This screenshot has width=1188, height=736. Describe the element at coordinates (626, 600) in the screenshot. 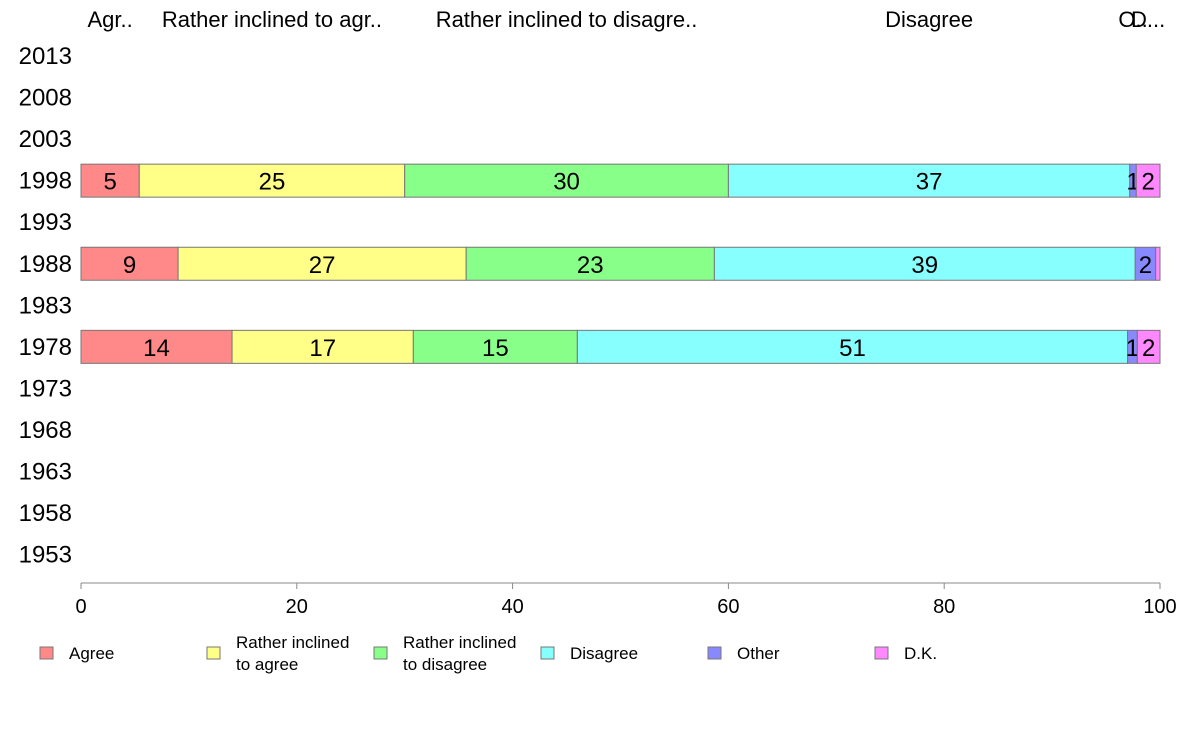

I see `x-axis: 0 20 40 60 80 100` at that location.